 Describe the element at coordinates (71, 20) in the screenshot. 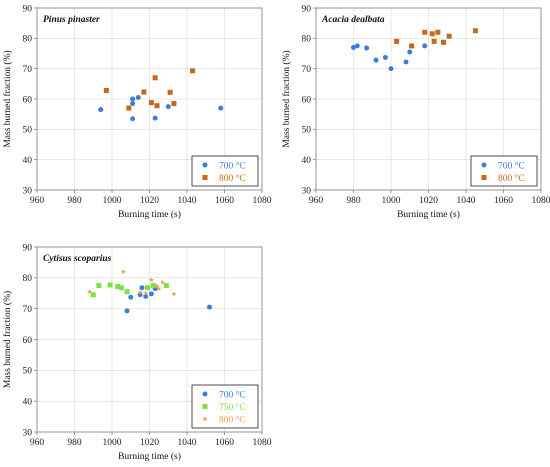

I see `chart-title: Pinus pinaster` at that location.